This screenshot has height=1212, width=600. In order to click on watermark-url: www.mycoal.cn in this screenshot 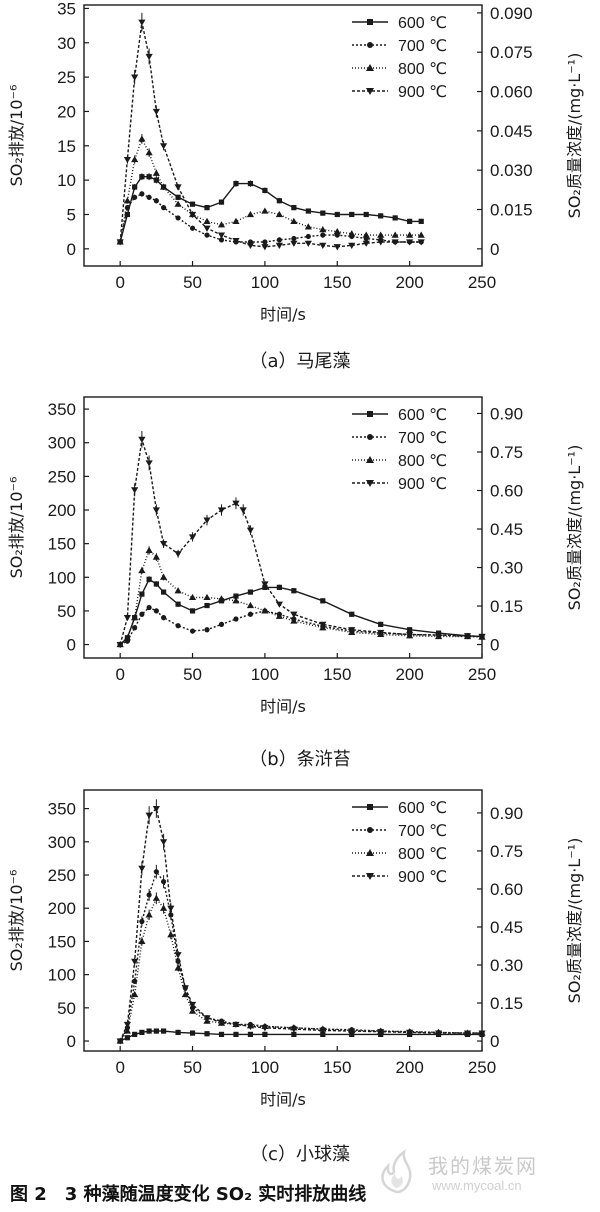, I will do `click(477, 1185)`.